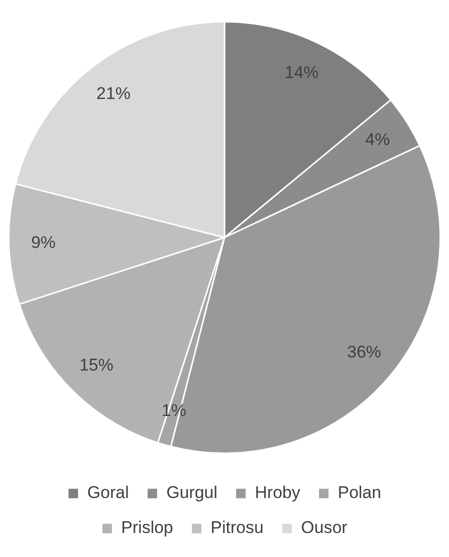 This screenshot has height=557, width=449. I want to click on legend-label: Ousor, so click(324, 528).